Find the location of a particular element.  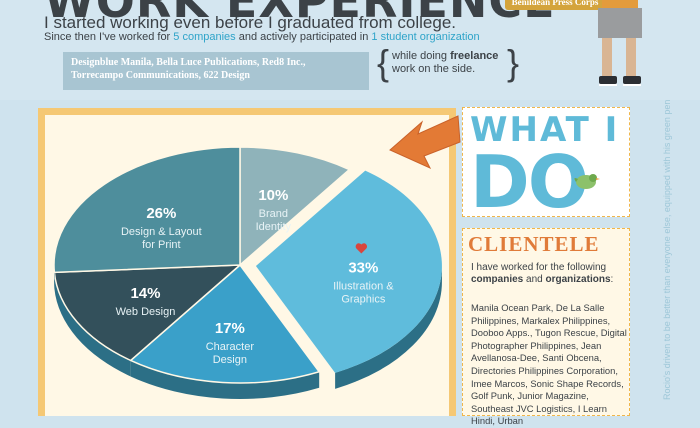

slice-category-label: Brand is located at coordinates (273, 214).